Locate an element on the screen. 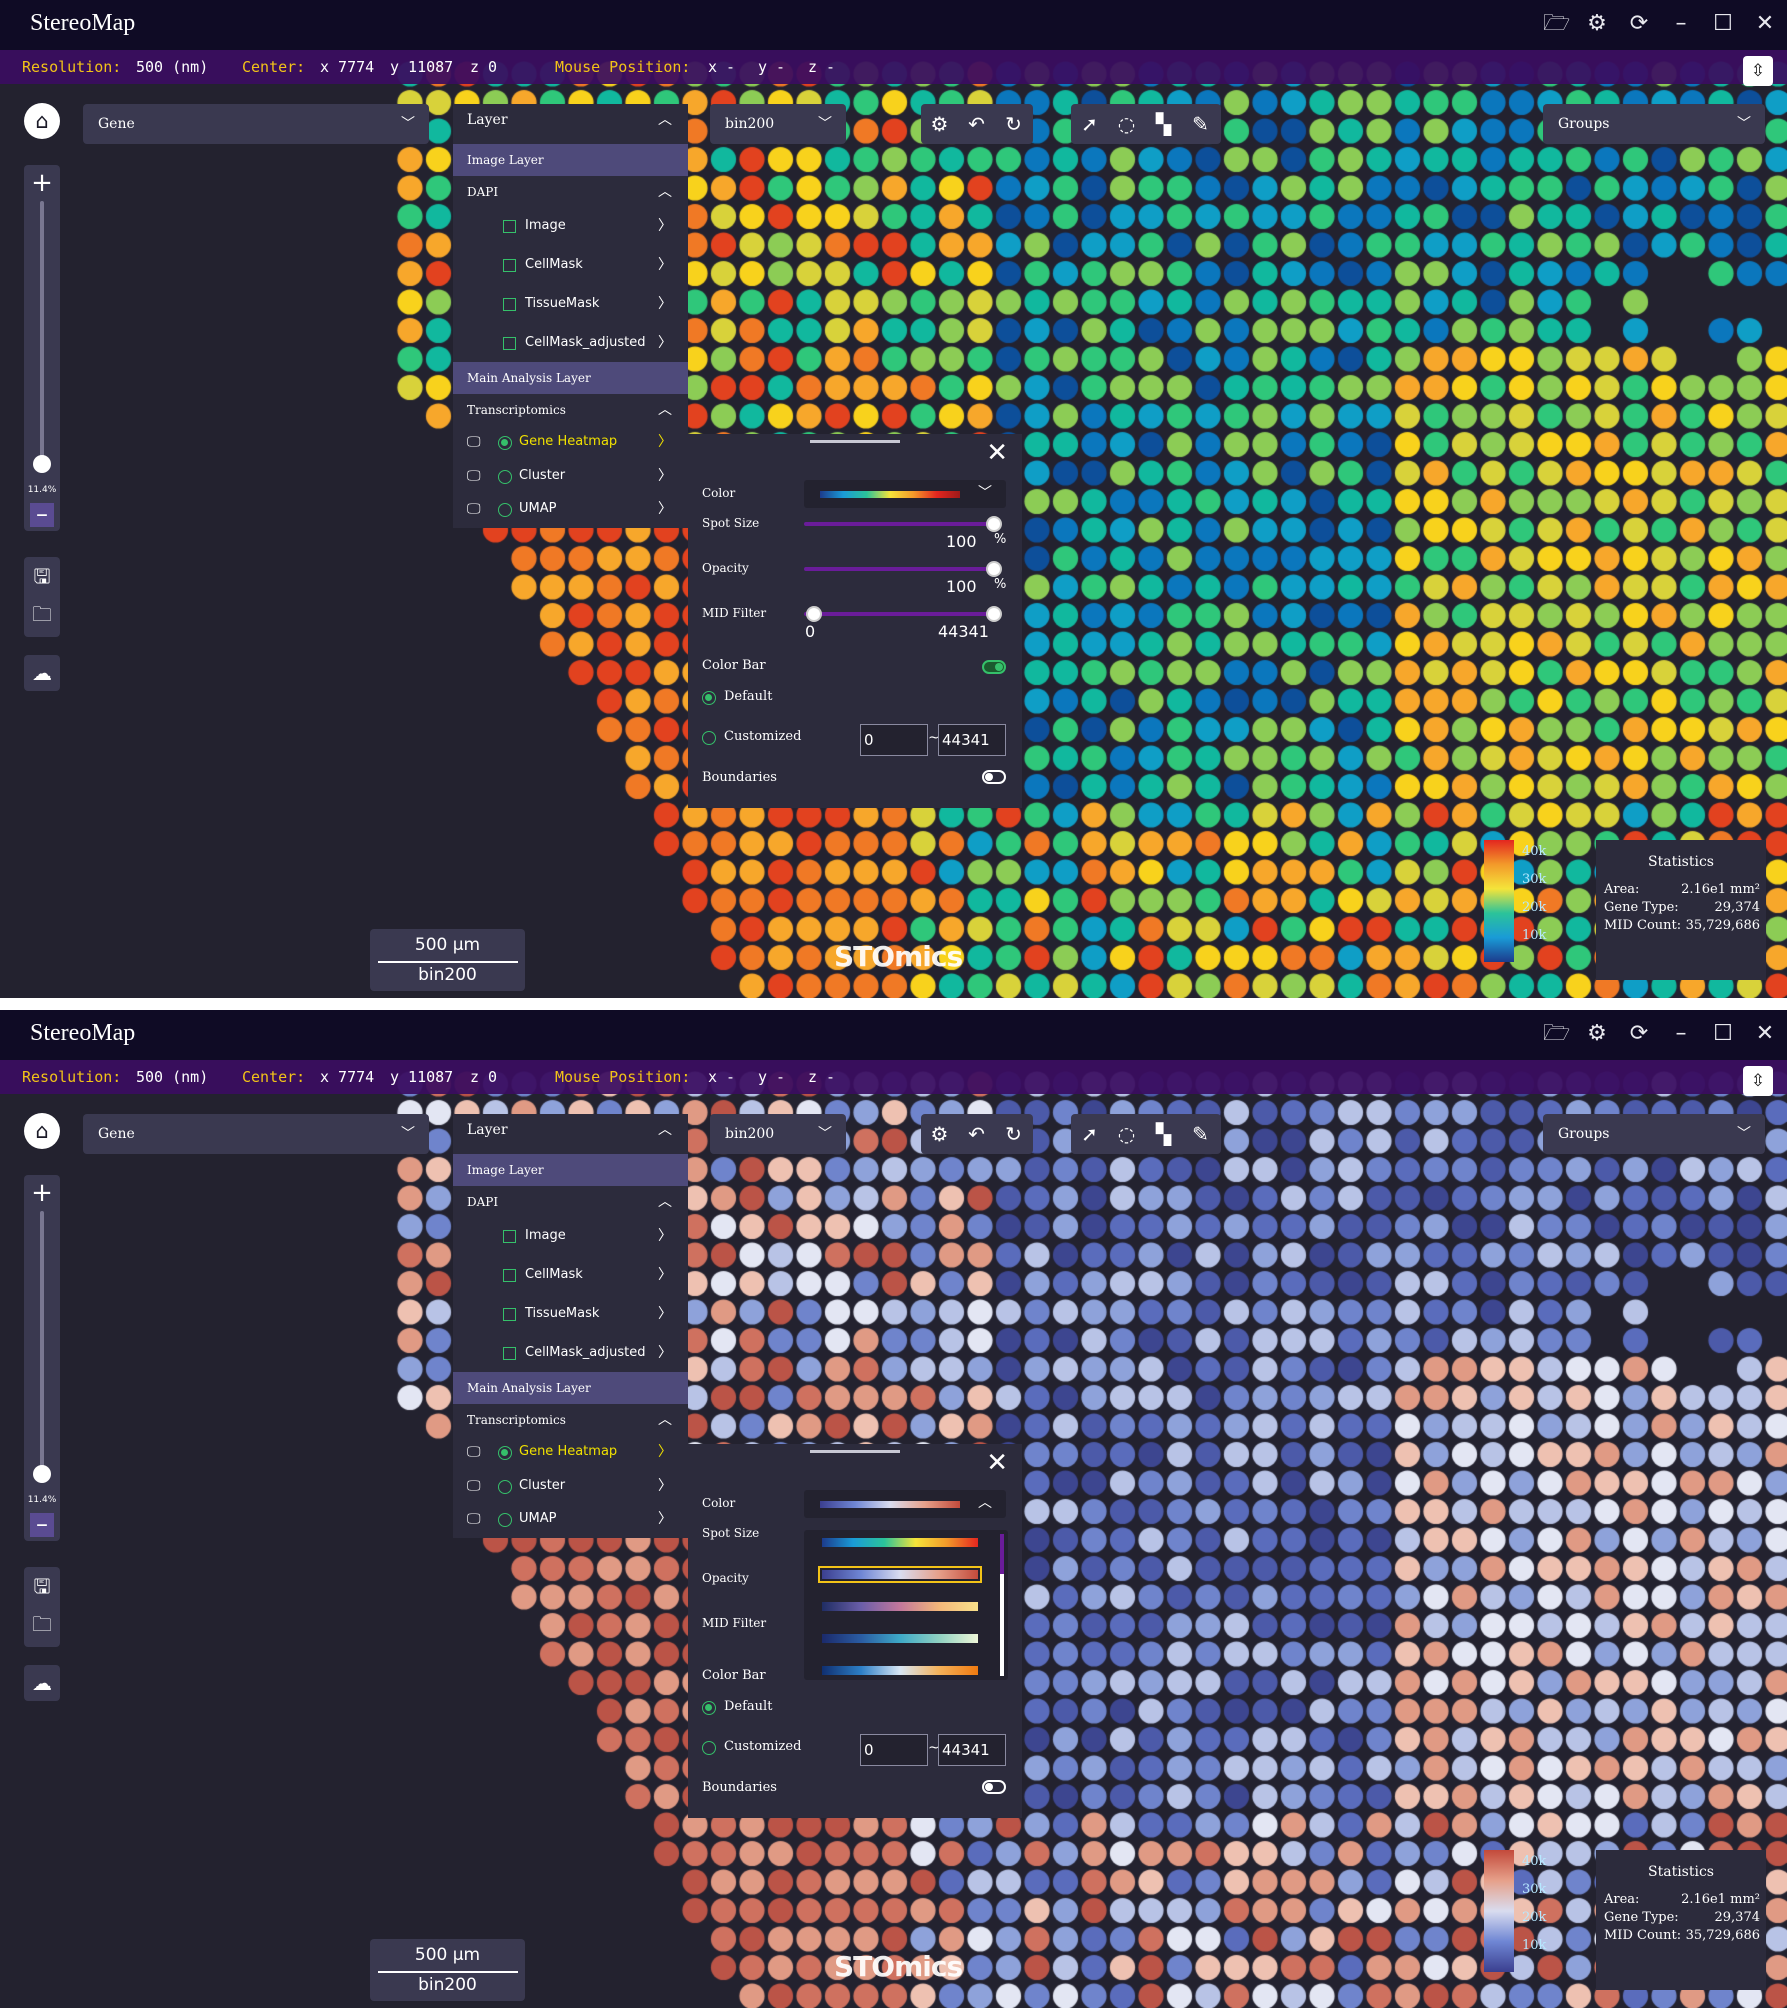 This screenshot has height=2008, width=1787. layer-item-image: Image 〉 is located at coordinates (570, 226).